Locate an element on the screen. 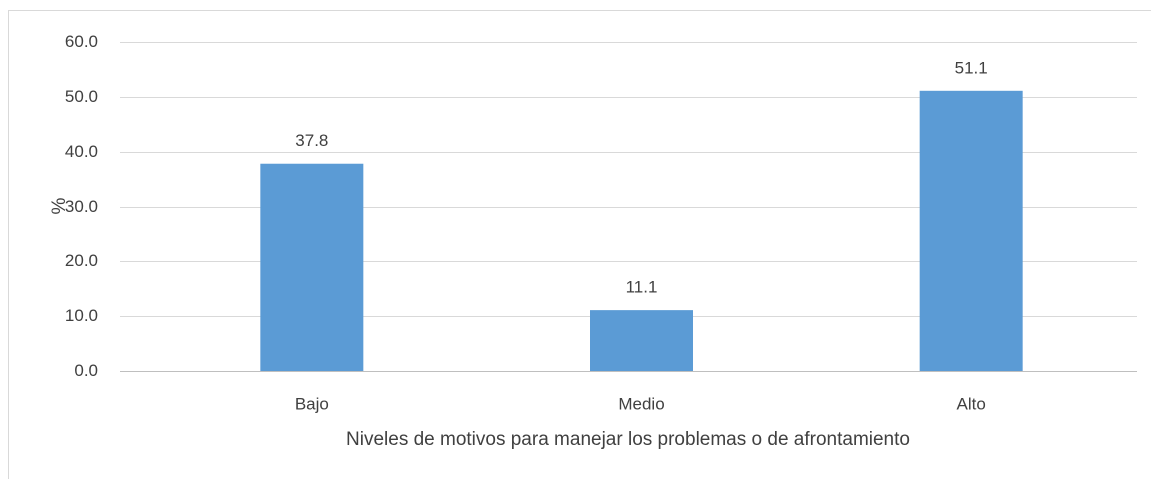  y-tick-label: 30.0 is located at coordinates (81, 206).